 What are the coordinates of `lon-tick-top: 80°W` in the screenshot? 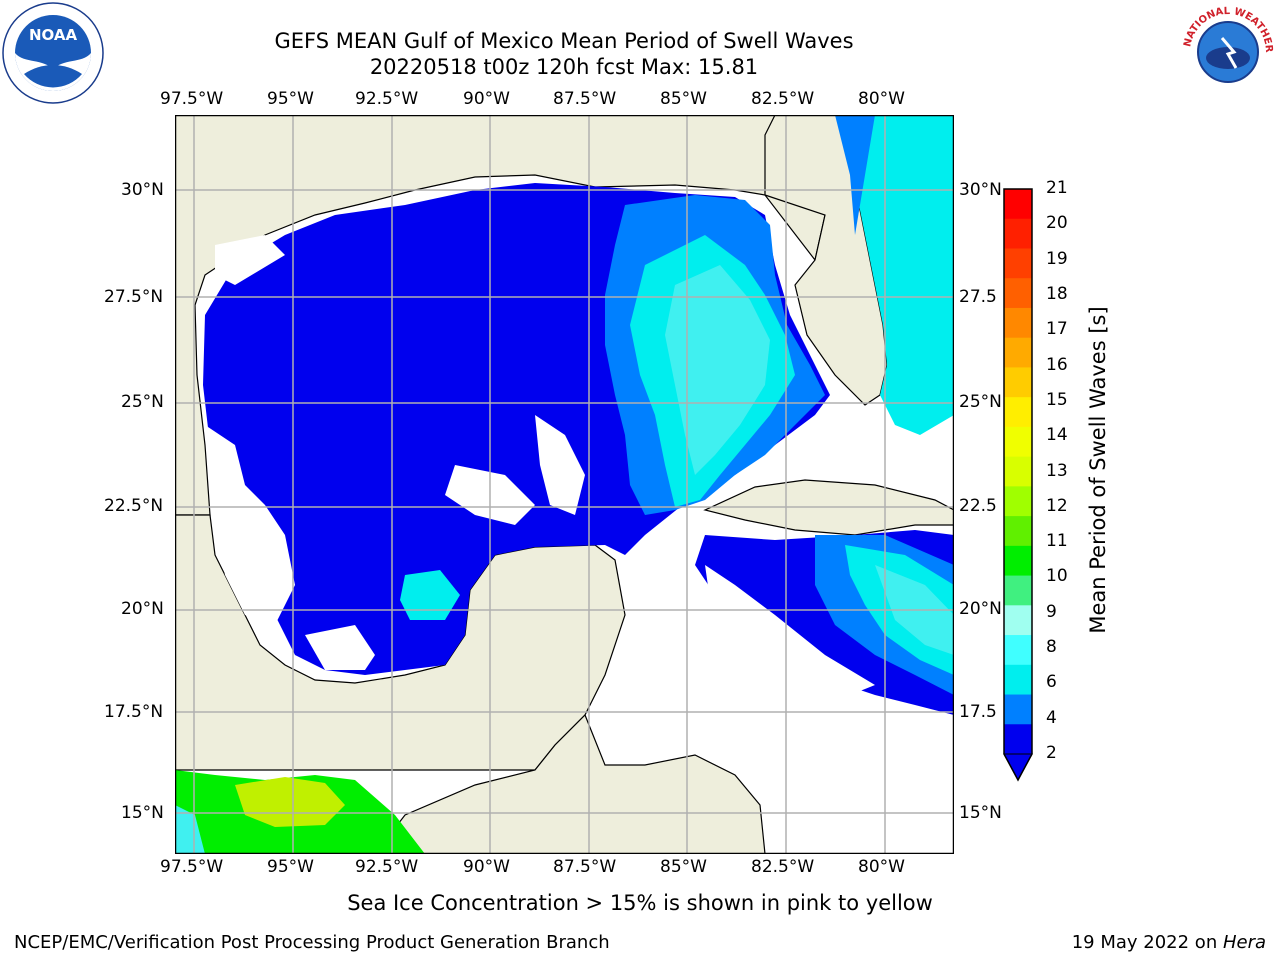 It's located at (881, 99).